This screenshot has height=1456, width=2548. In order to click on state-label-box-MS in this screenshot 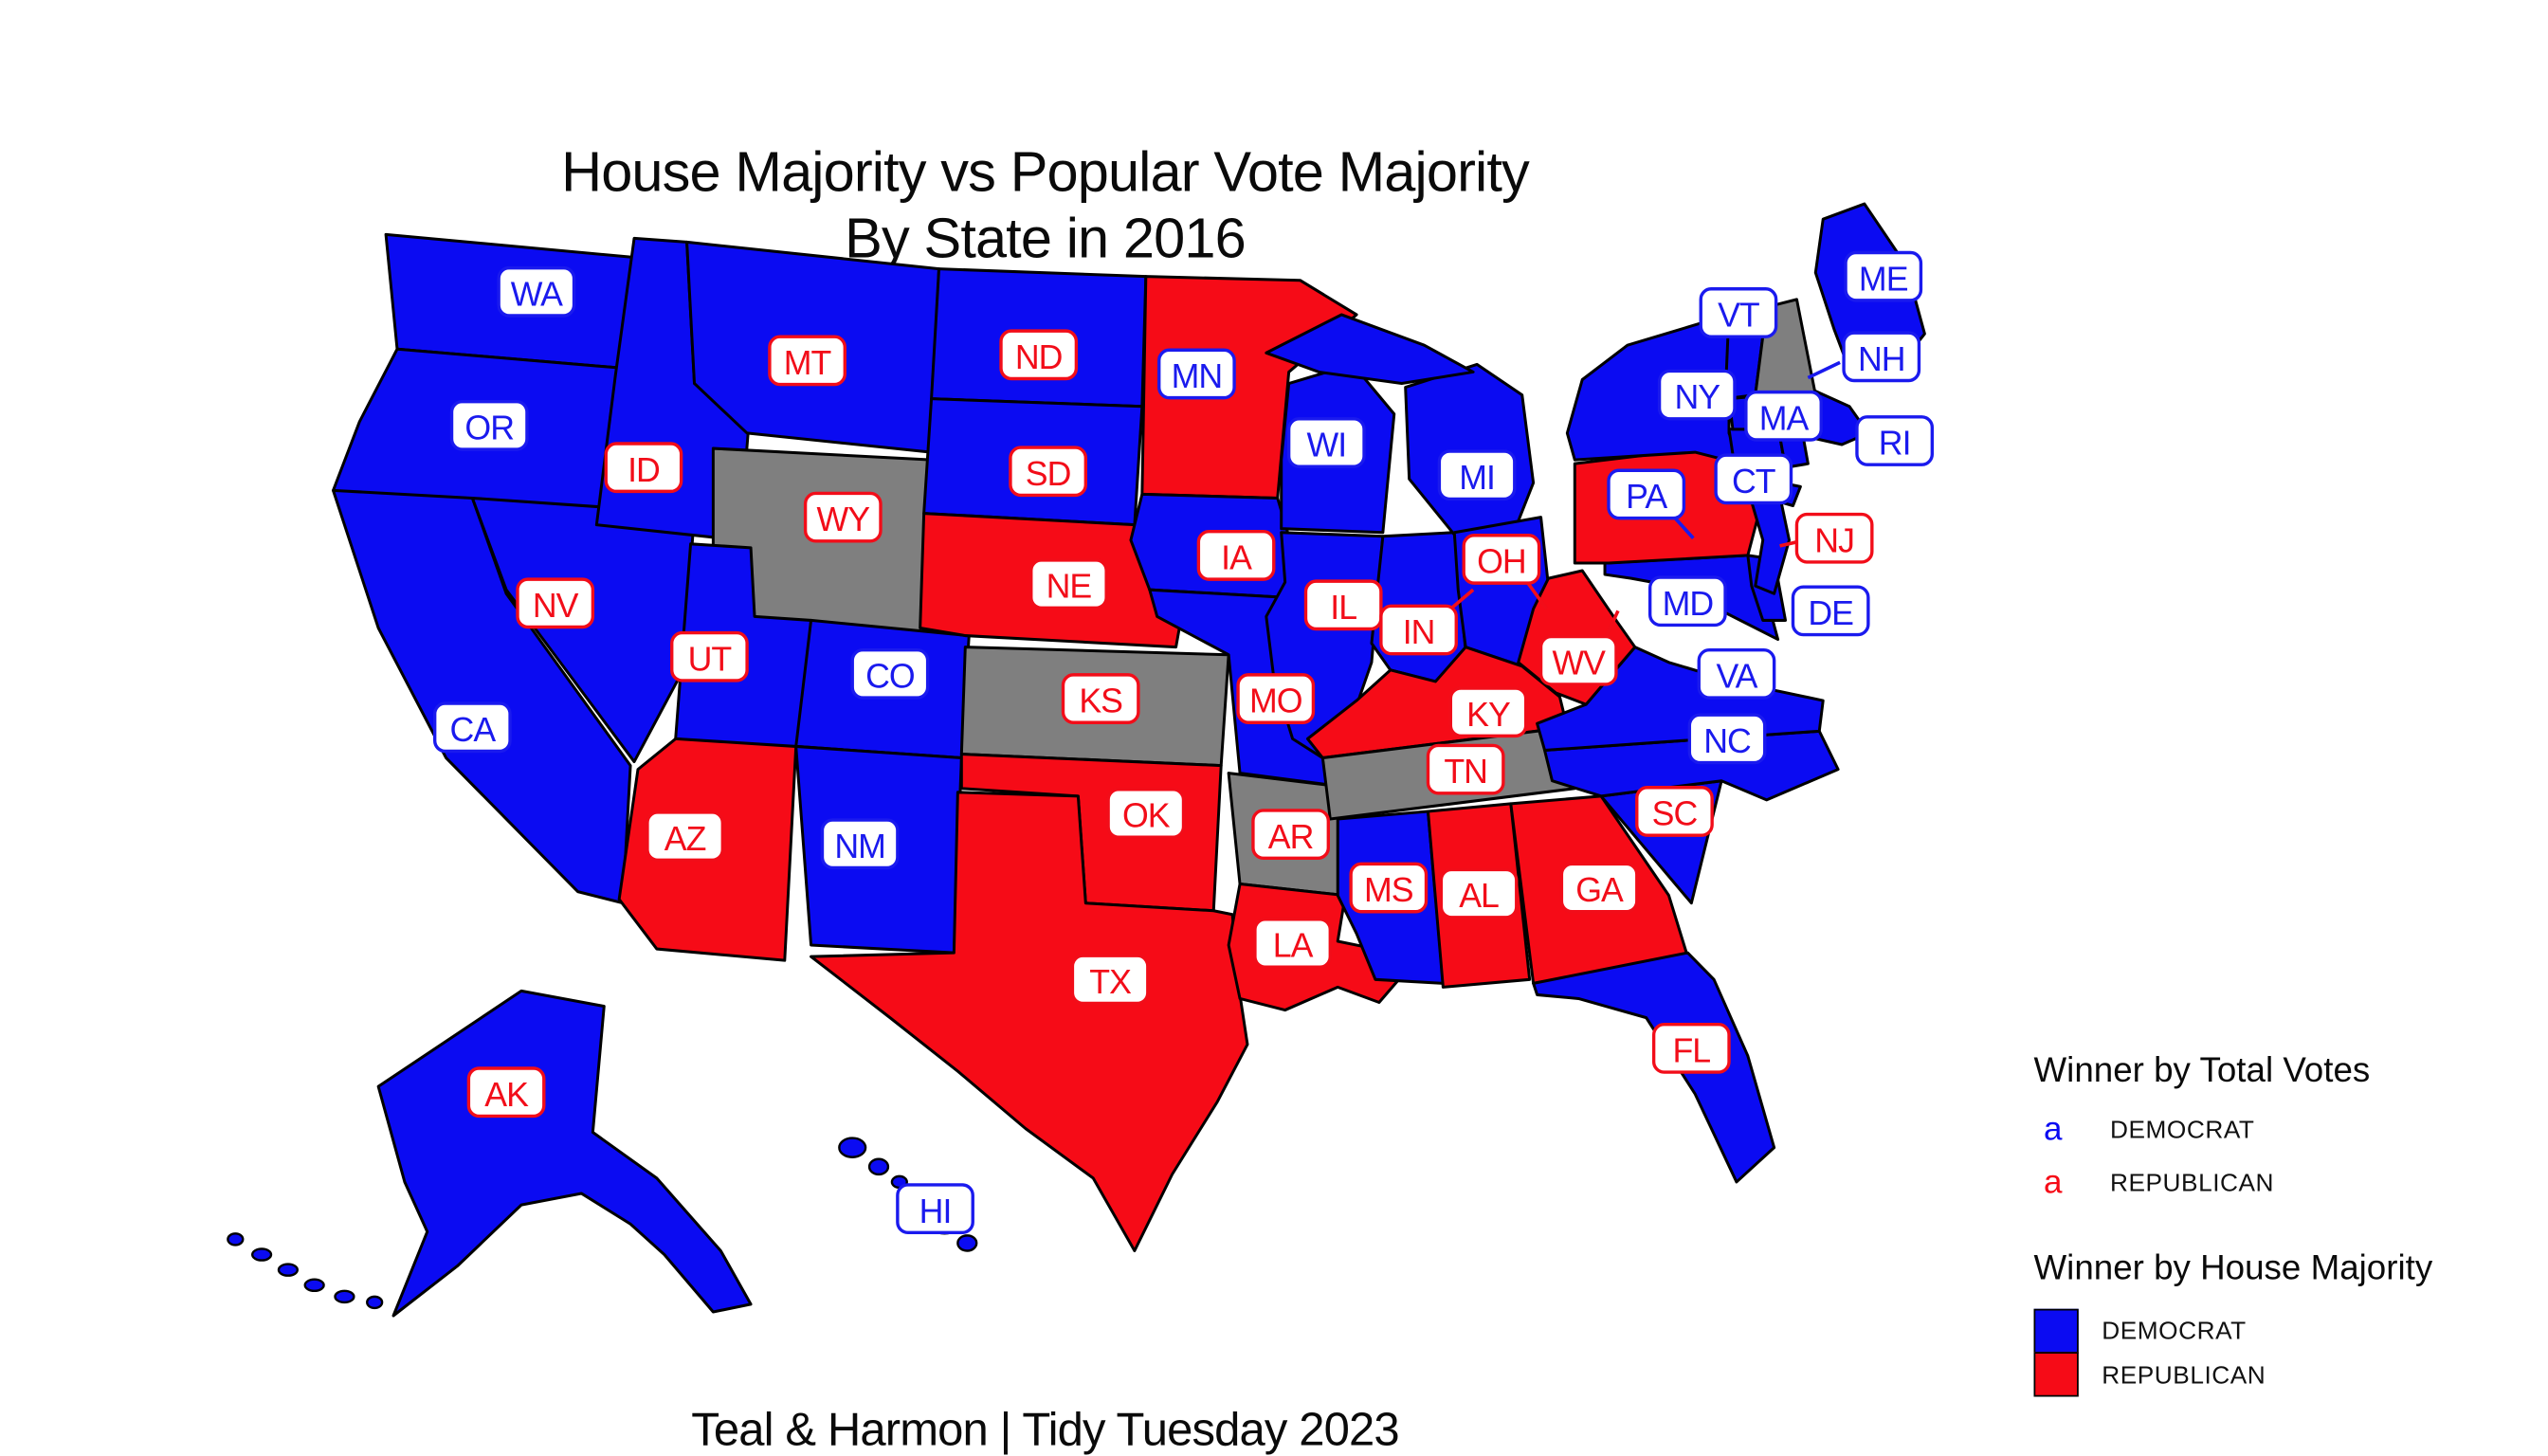, I will do `click(1389, 888)`.